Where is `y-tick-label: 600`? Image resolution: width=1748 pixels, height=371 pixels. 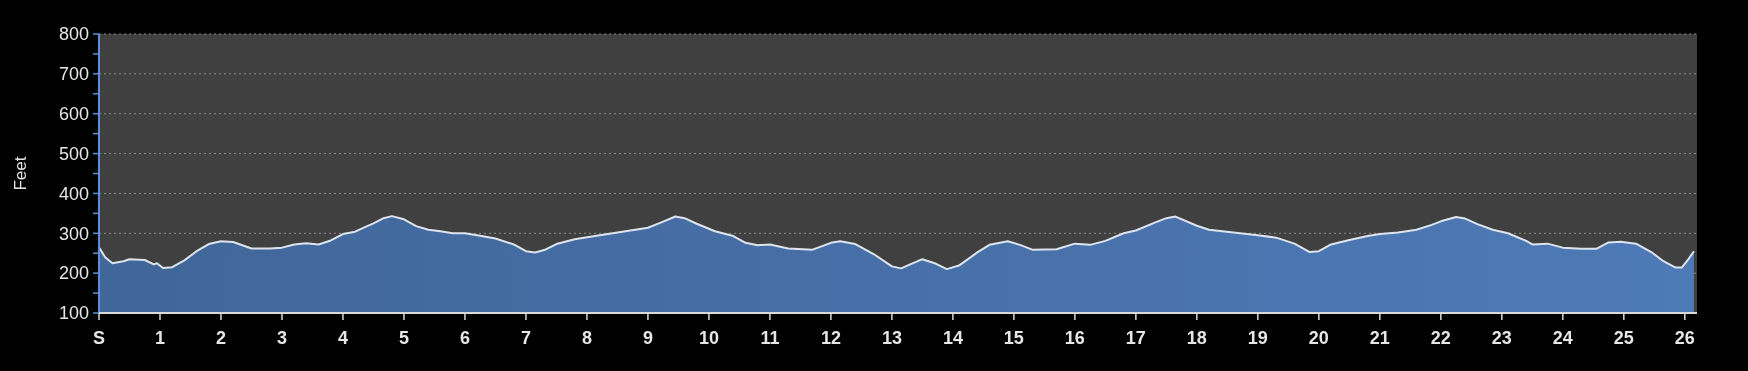 y-tick-label: 600 is located at coordinates (73, 114).